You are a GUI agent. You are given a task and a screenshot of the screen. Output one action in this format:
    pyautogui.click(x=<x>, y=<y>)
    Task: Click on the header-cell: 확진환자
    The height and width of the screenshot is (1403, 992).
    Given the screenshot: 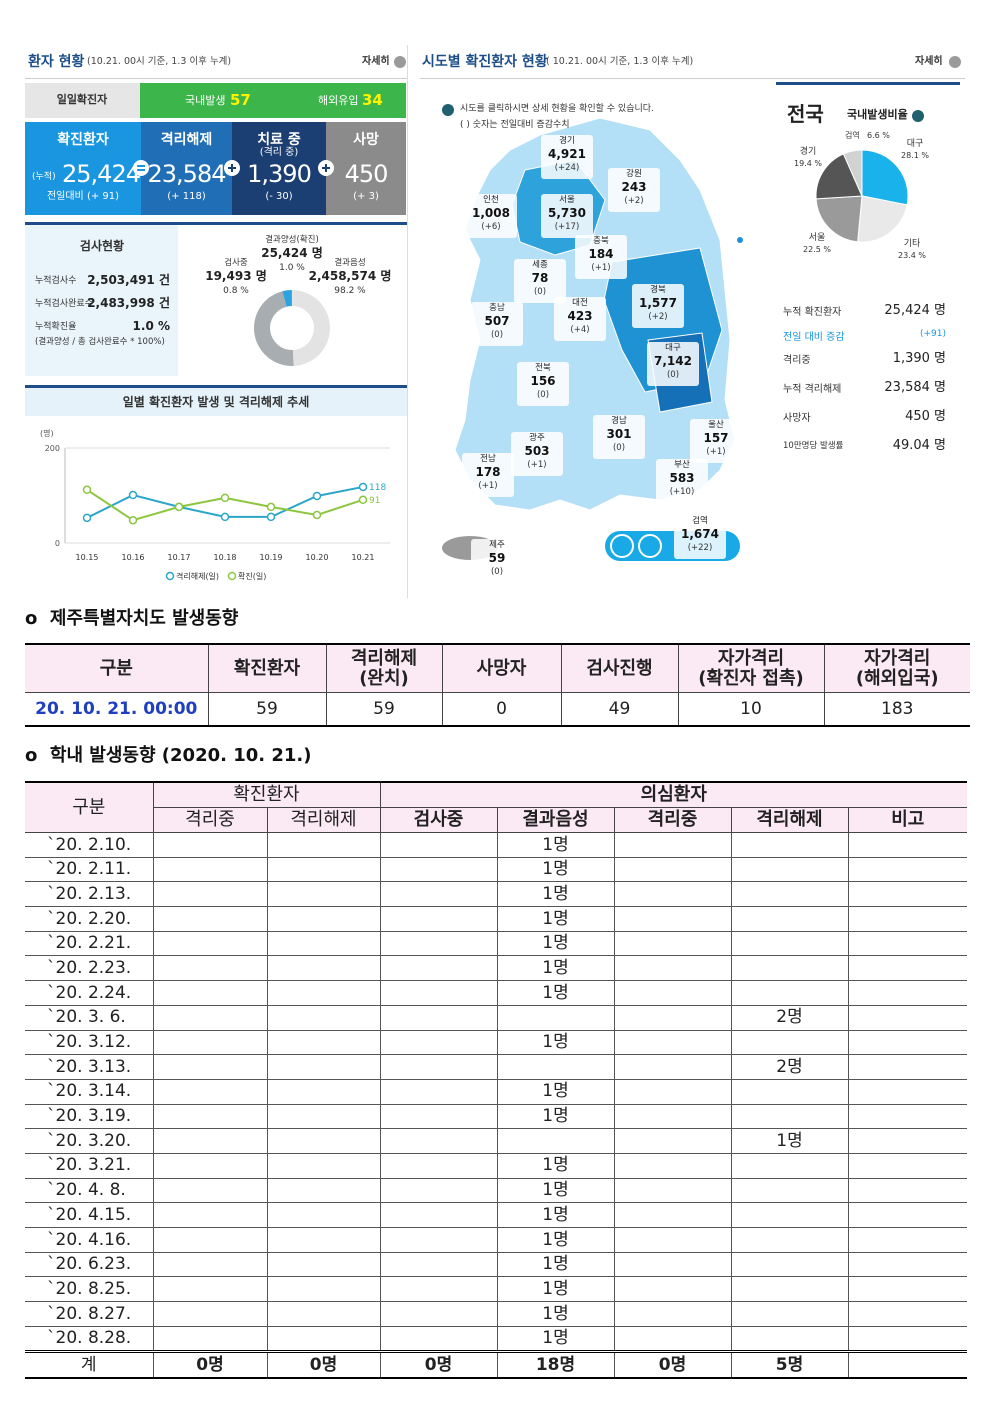 What is the action you would take?
    pyautogui.click(x=267, y=668)
    